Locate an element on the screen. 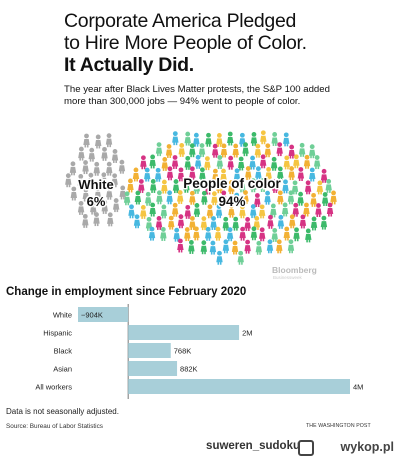 Image resolution: width=400 pixels, height=458 pixels. bloomberg-logo: Bloomberg is located at coordinates (294, 270).